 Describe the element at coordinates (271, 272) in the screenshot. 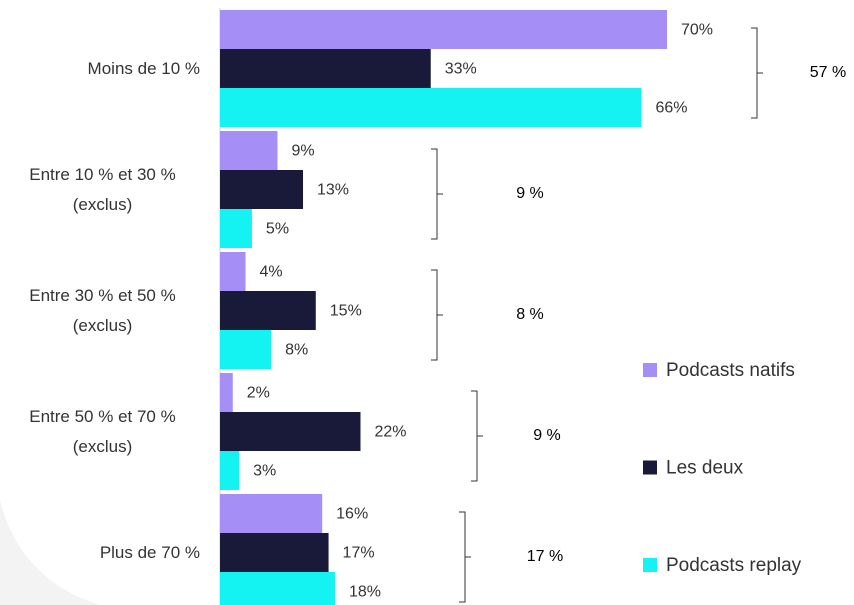

I see `value-label: 4%` at that location.